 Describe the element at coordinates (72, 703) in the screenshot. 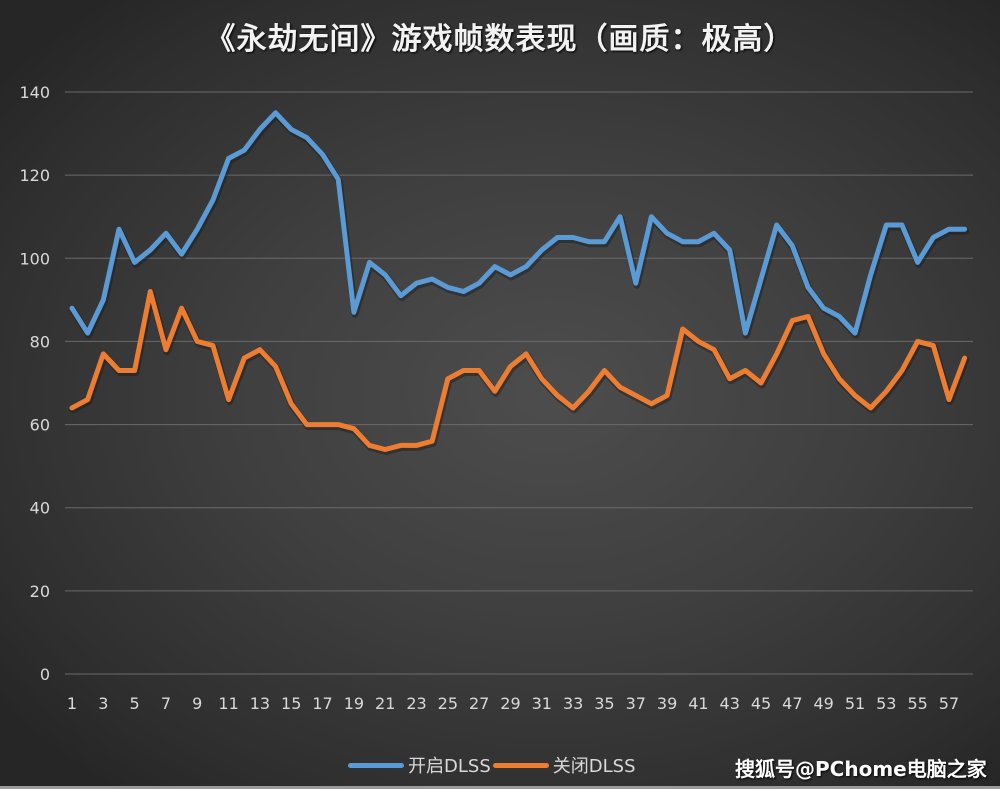

I see `x-tick-label: 1` at that location.